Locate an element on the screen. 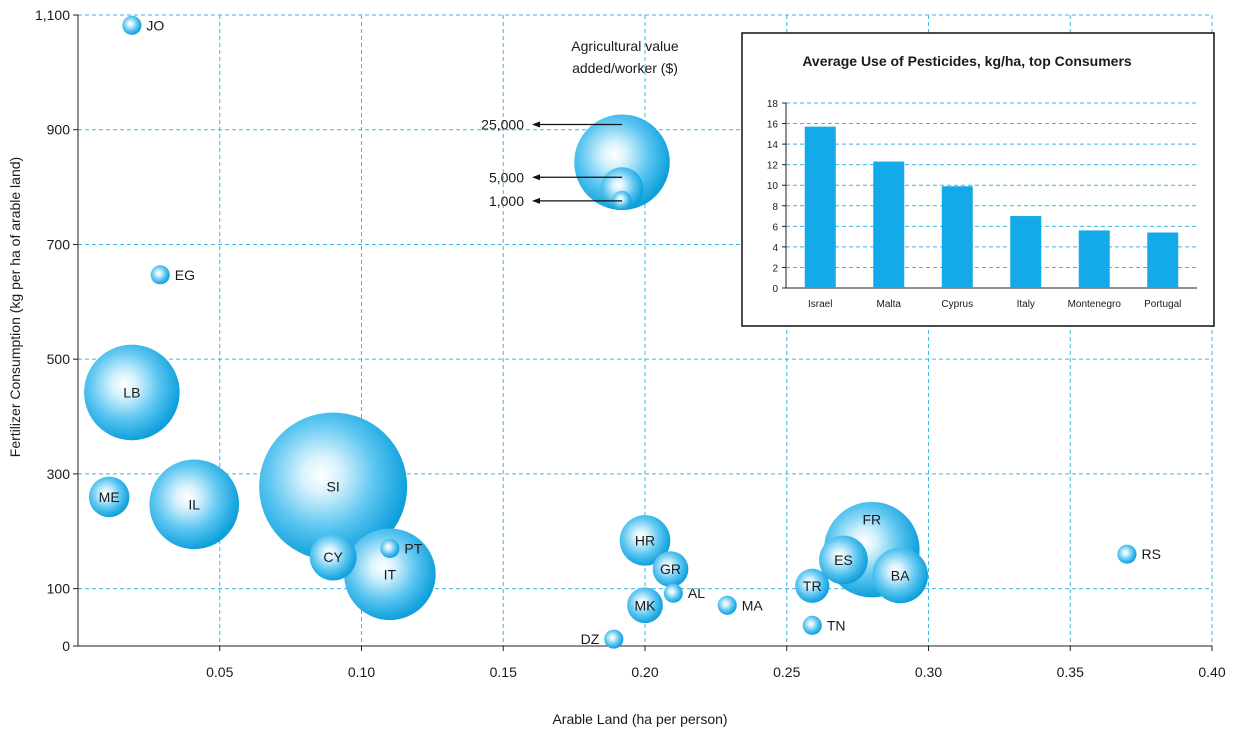  x-tick-label: 0.20 is located at coordinates (644, 672).